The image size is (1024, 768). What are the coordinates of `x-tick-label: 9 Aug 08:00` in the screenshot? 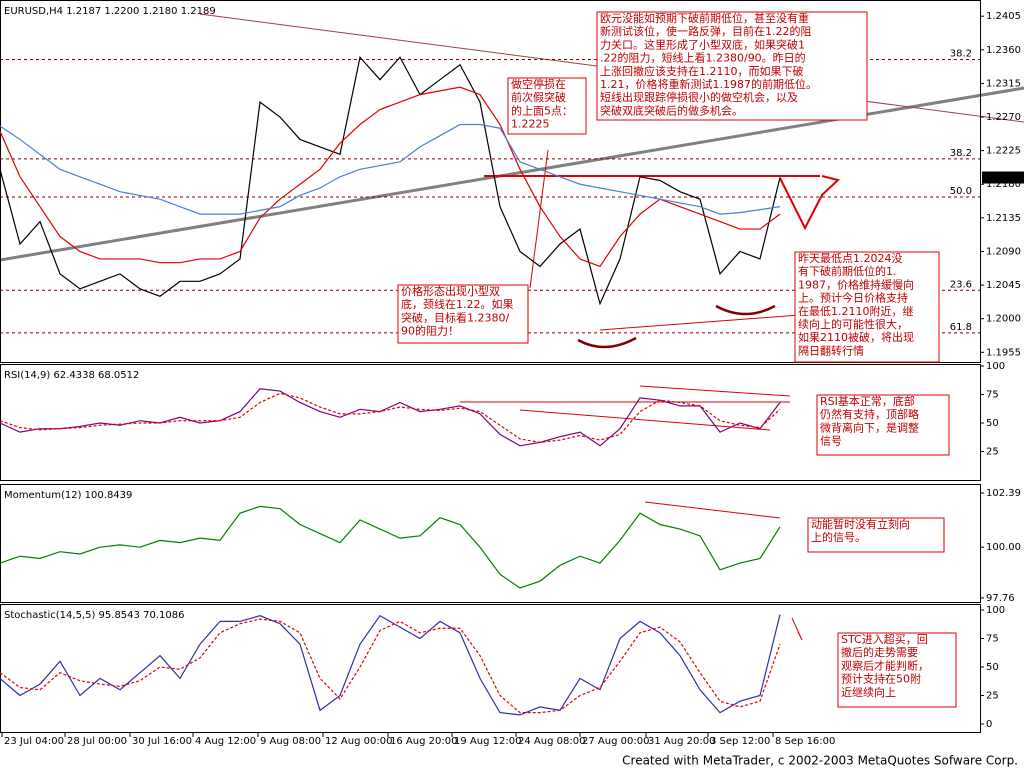 It's located at (290, 741).